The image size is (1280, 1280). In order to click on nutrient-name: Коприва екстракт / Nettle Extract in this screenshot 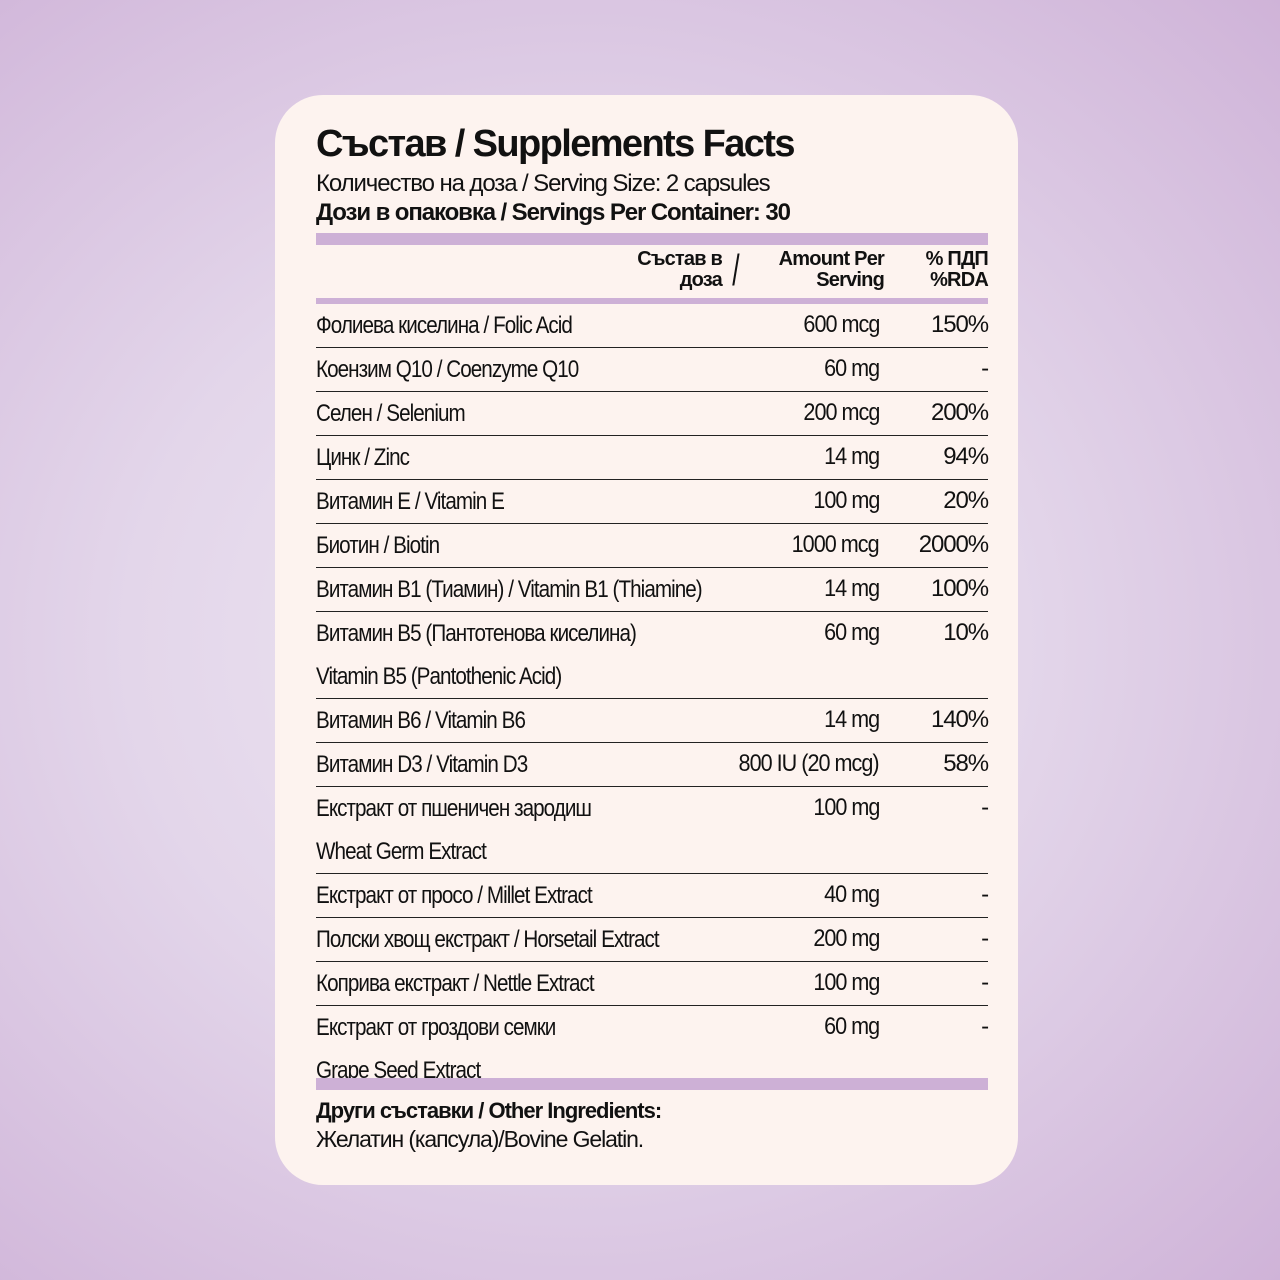, I will do `click(455, 983)`.